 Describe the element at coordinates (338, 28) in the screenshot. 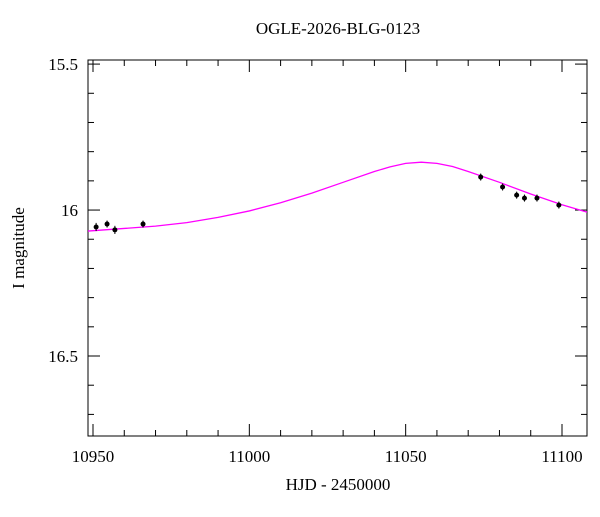

I see `chart-title: OGLE-2026-BLG-0123` at that location.